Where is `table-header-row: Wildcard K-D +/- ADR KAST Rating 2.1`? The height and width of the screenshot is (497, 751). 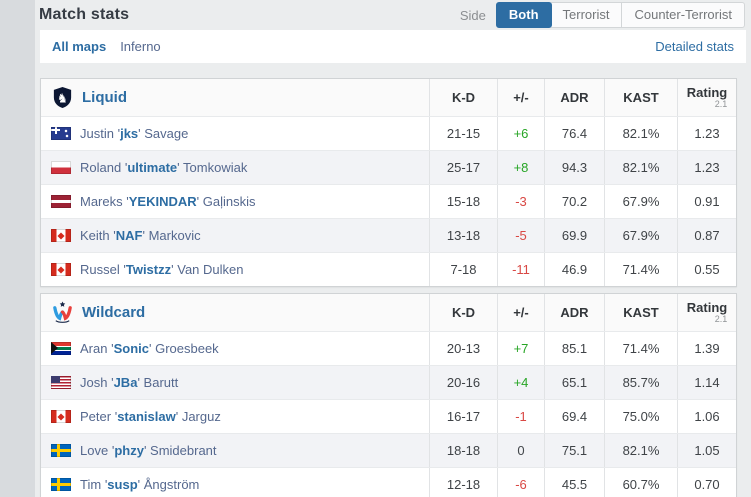
table-header-row: Wildcard K-D +/- ADR KAST Rating 2.1 is located at coordinates (388, 312).